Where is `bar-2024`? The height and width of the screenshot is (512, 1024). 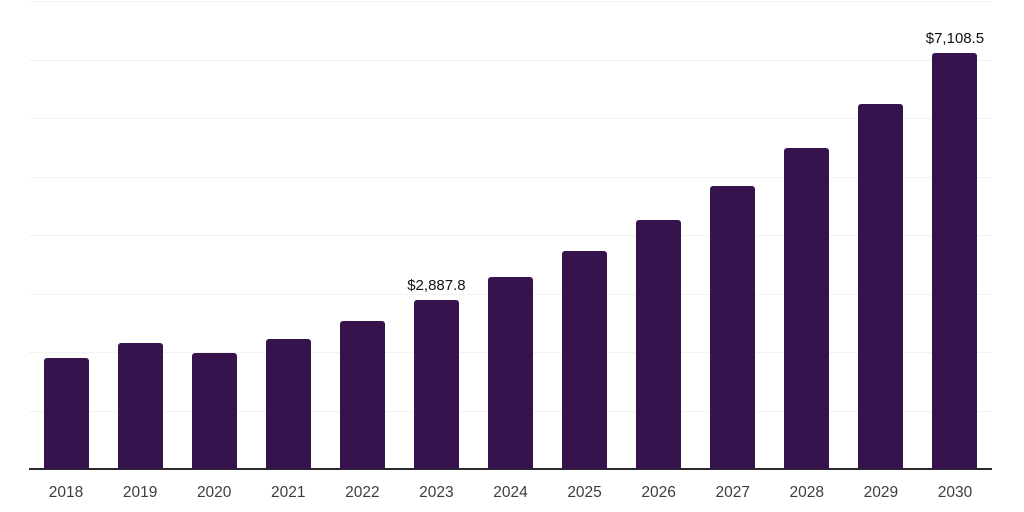
bar-2024 is located at coordinates (510, 372).